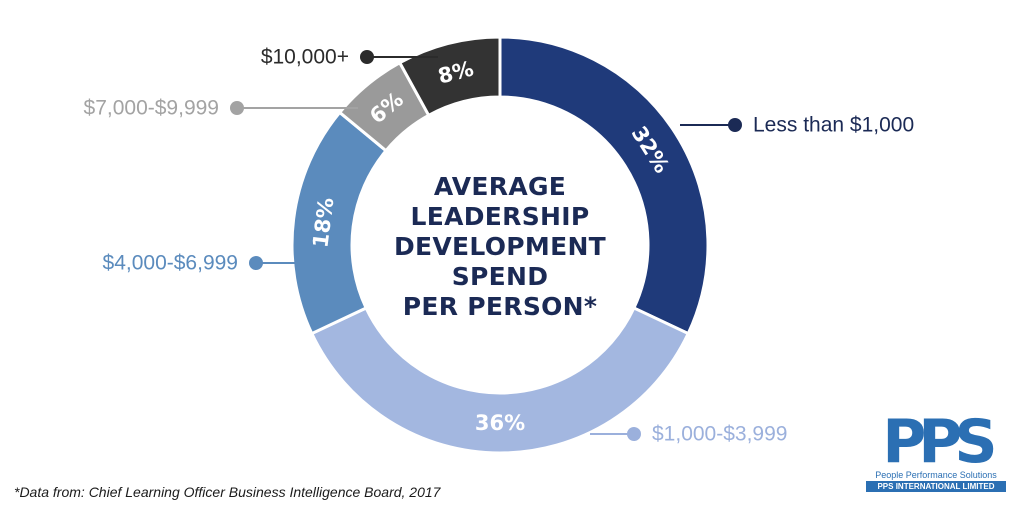 This screenshot has width=1024, height=512. What do you see at coordinates (170, 263) in the screenshot?
I see `category-label: $4,000-$6,999` at bounding box center [170, 263].